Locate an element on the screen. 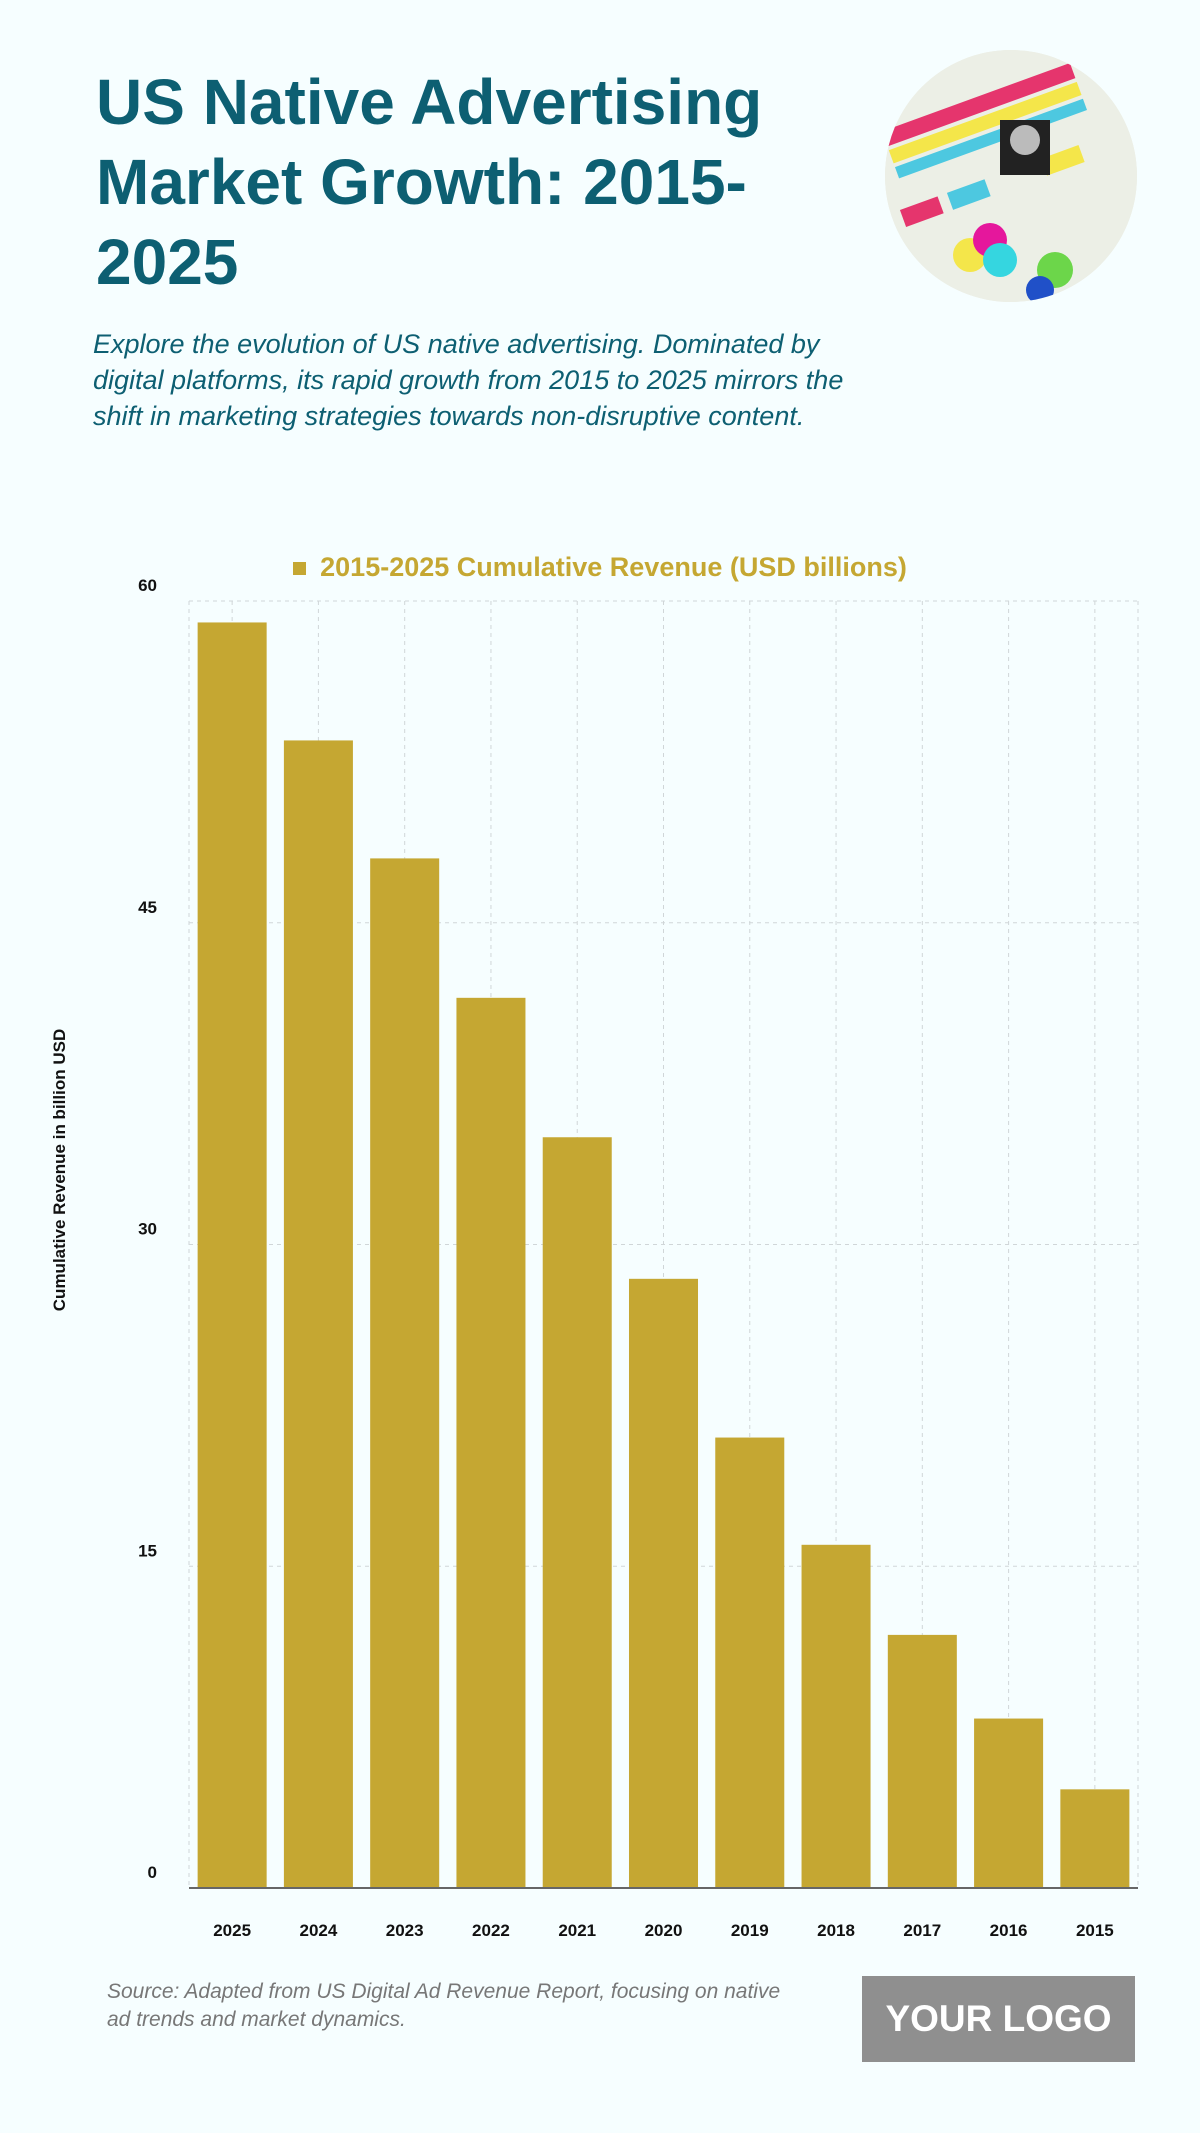 This screenshot has height=2133, width=1200. y-tick-label: 45 is located at coordinates (147, 907).